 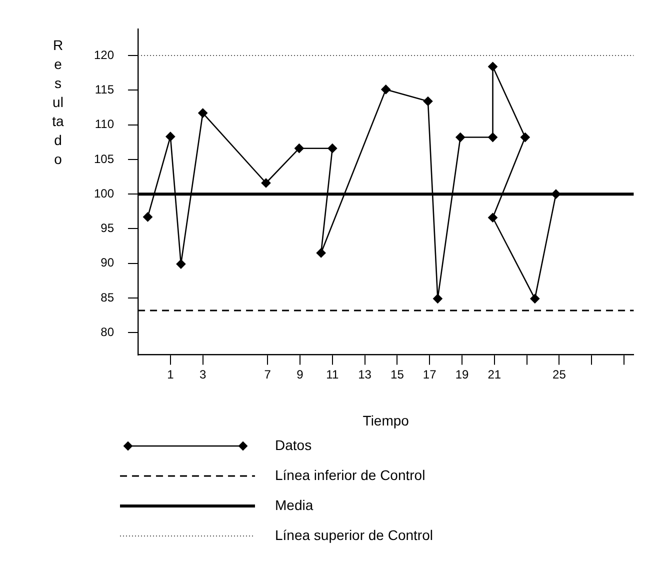 I want to click on y-axis-title: Resultado, so click(x=58, y=102).